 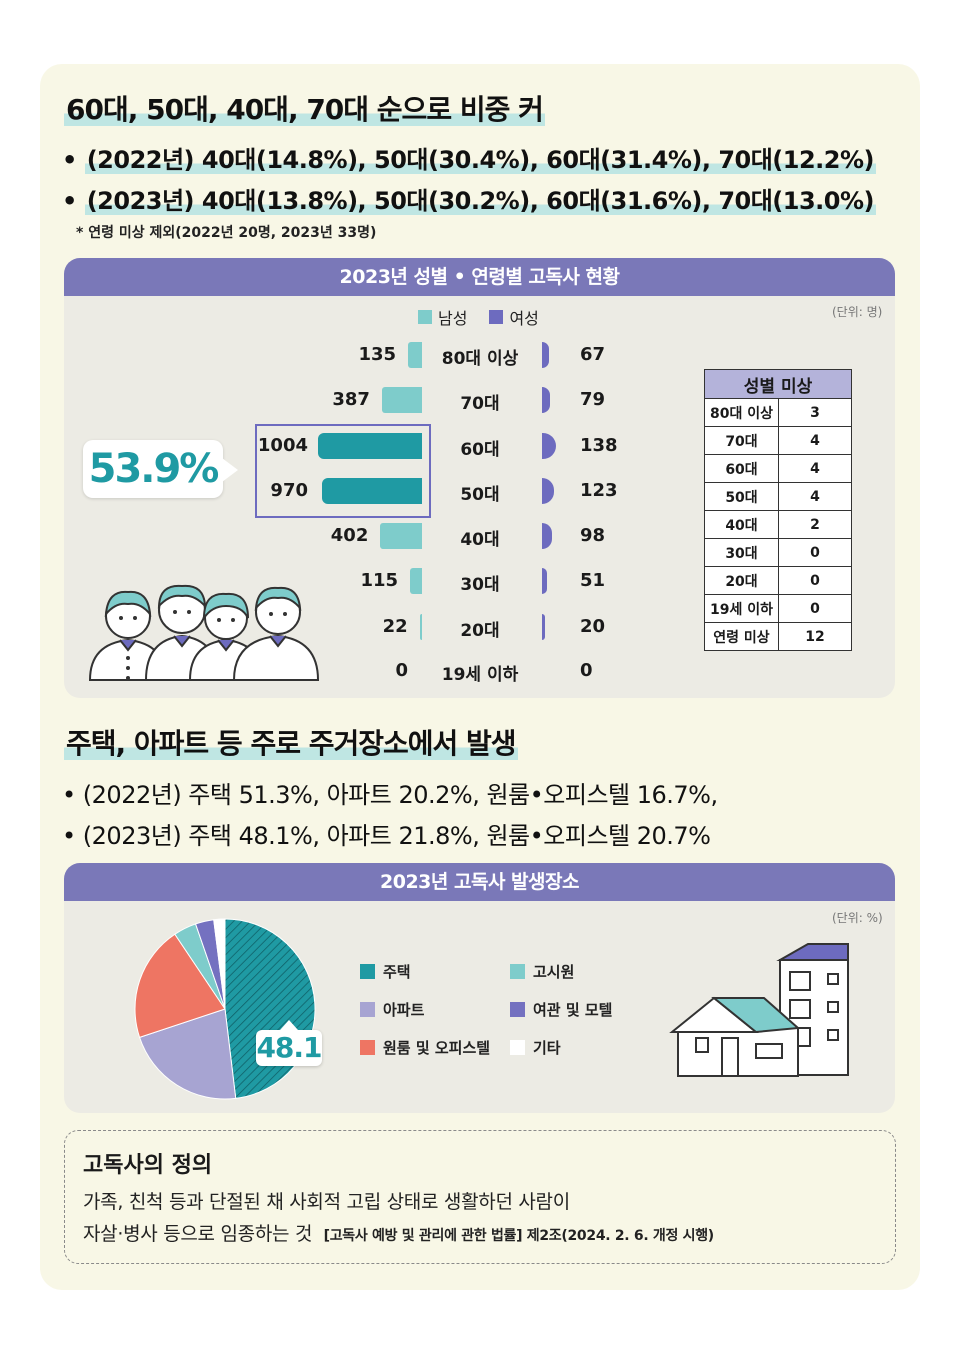 I want to click on age-group-label: 70대, so click(x=480, y=404).